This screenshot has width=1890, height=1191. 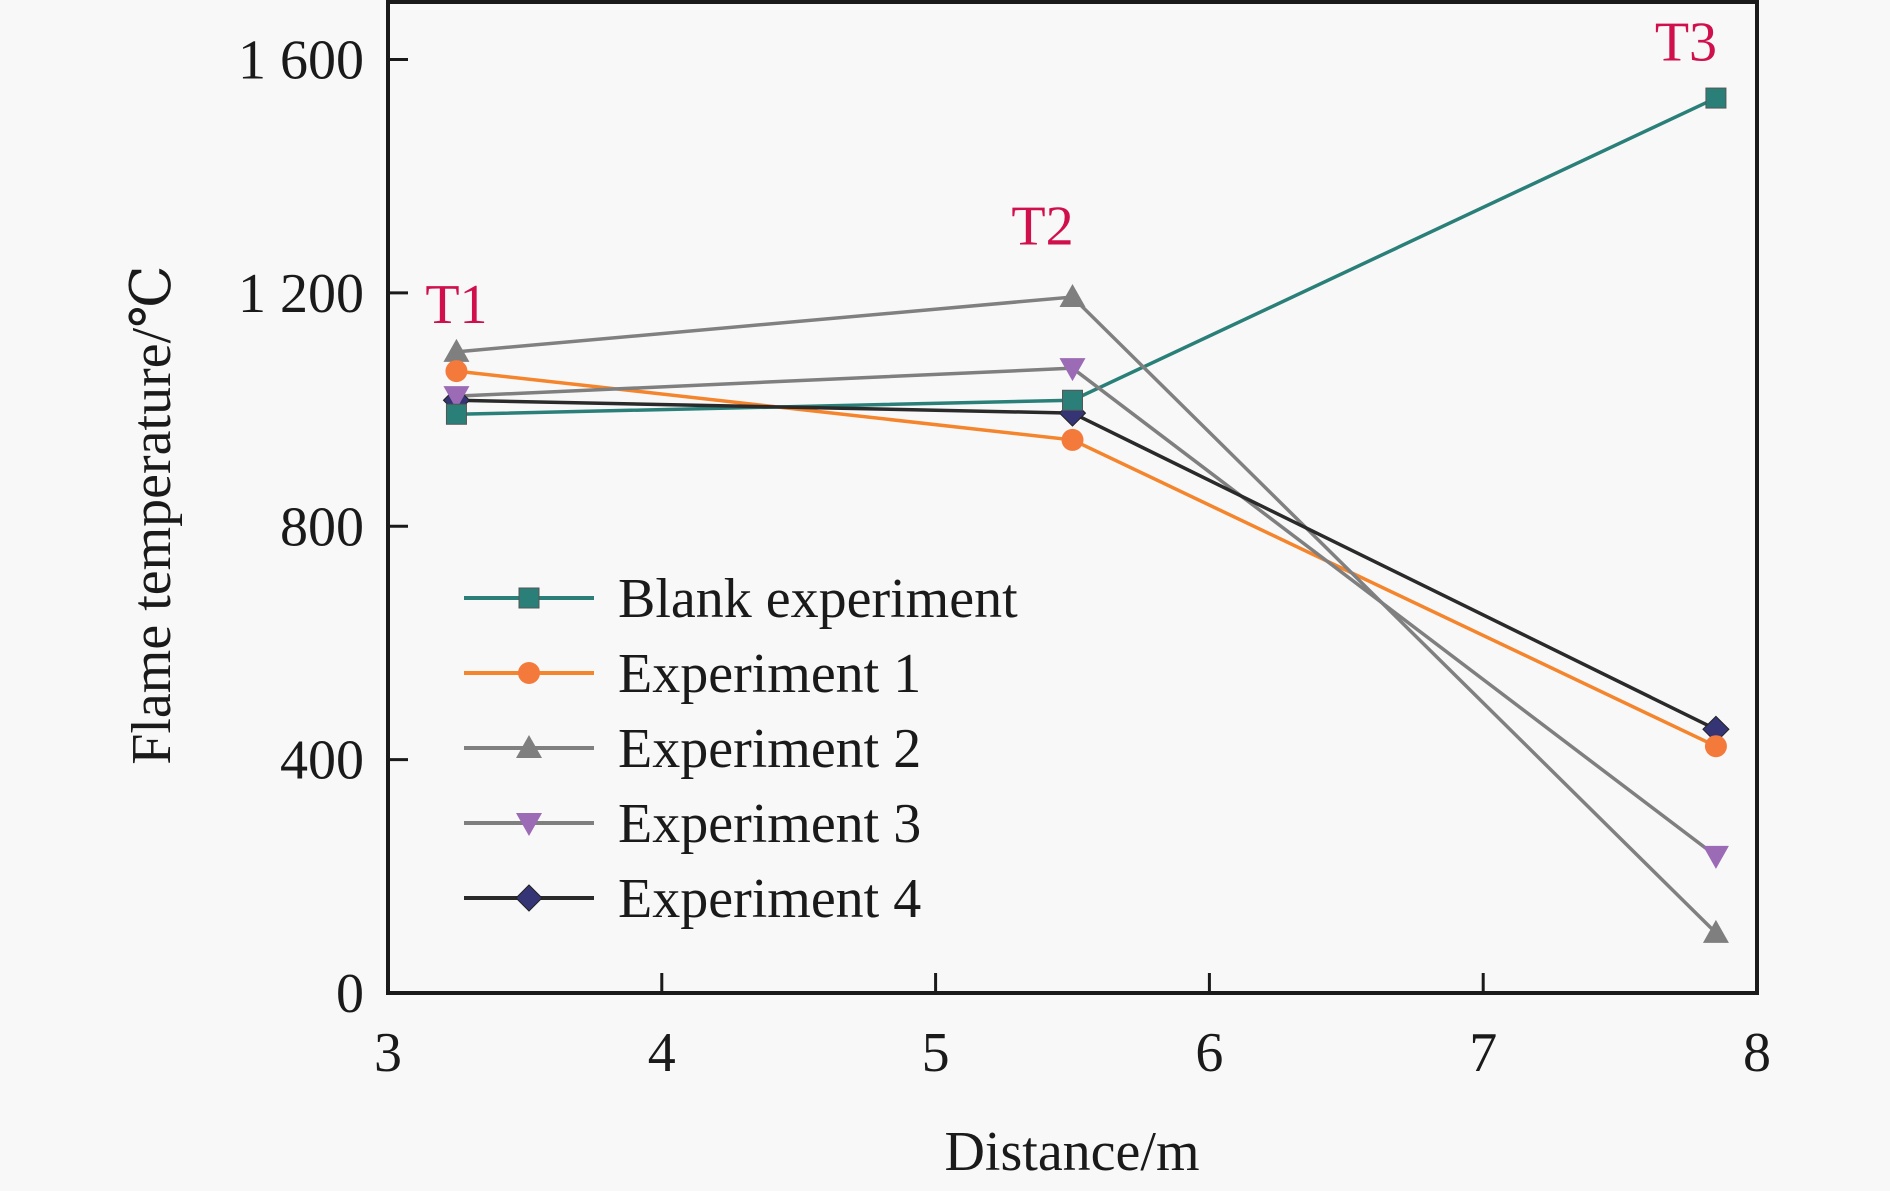 I want to click on y-tick-label: 0, so click(x=350, y=994).